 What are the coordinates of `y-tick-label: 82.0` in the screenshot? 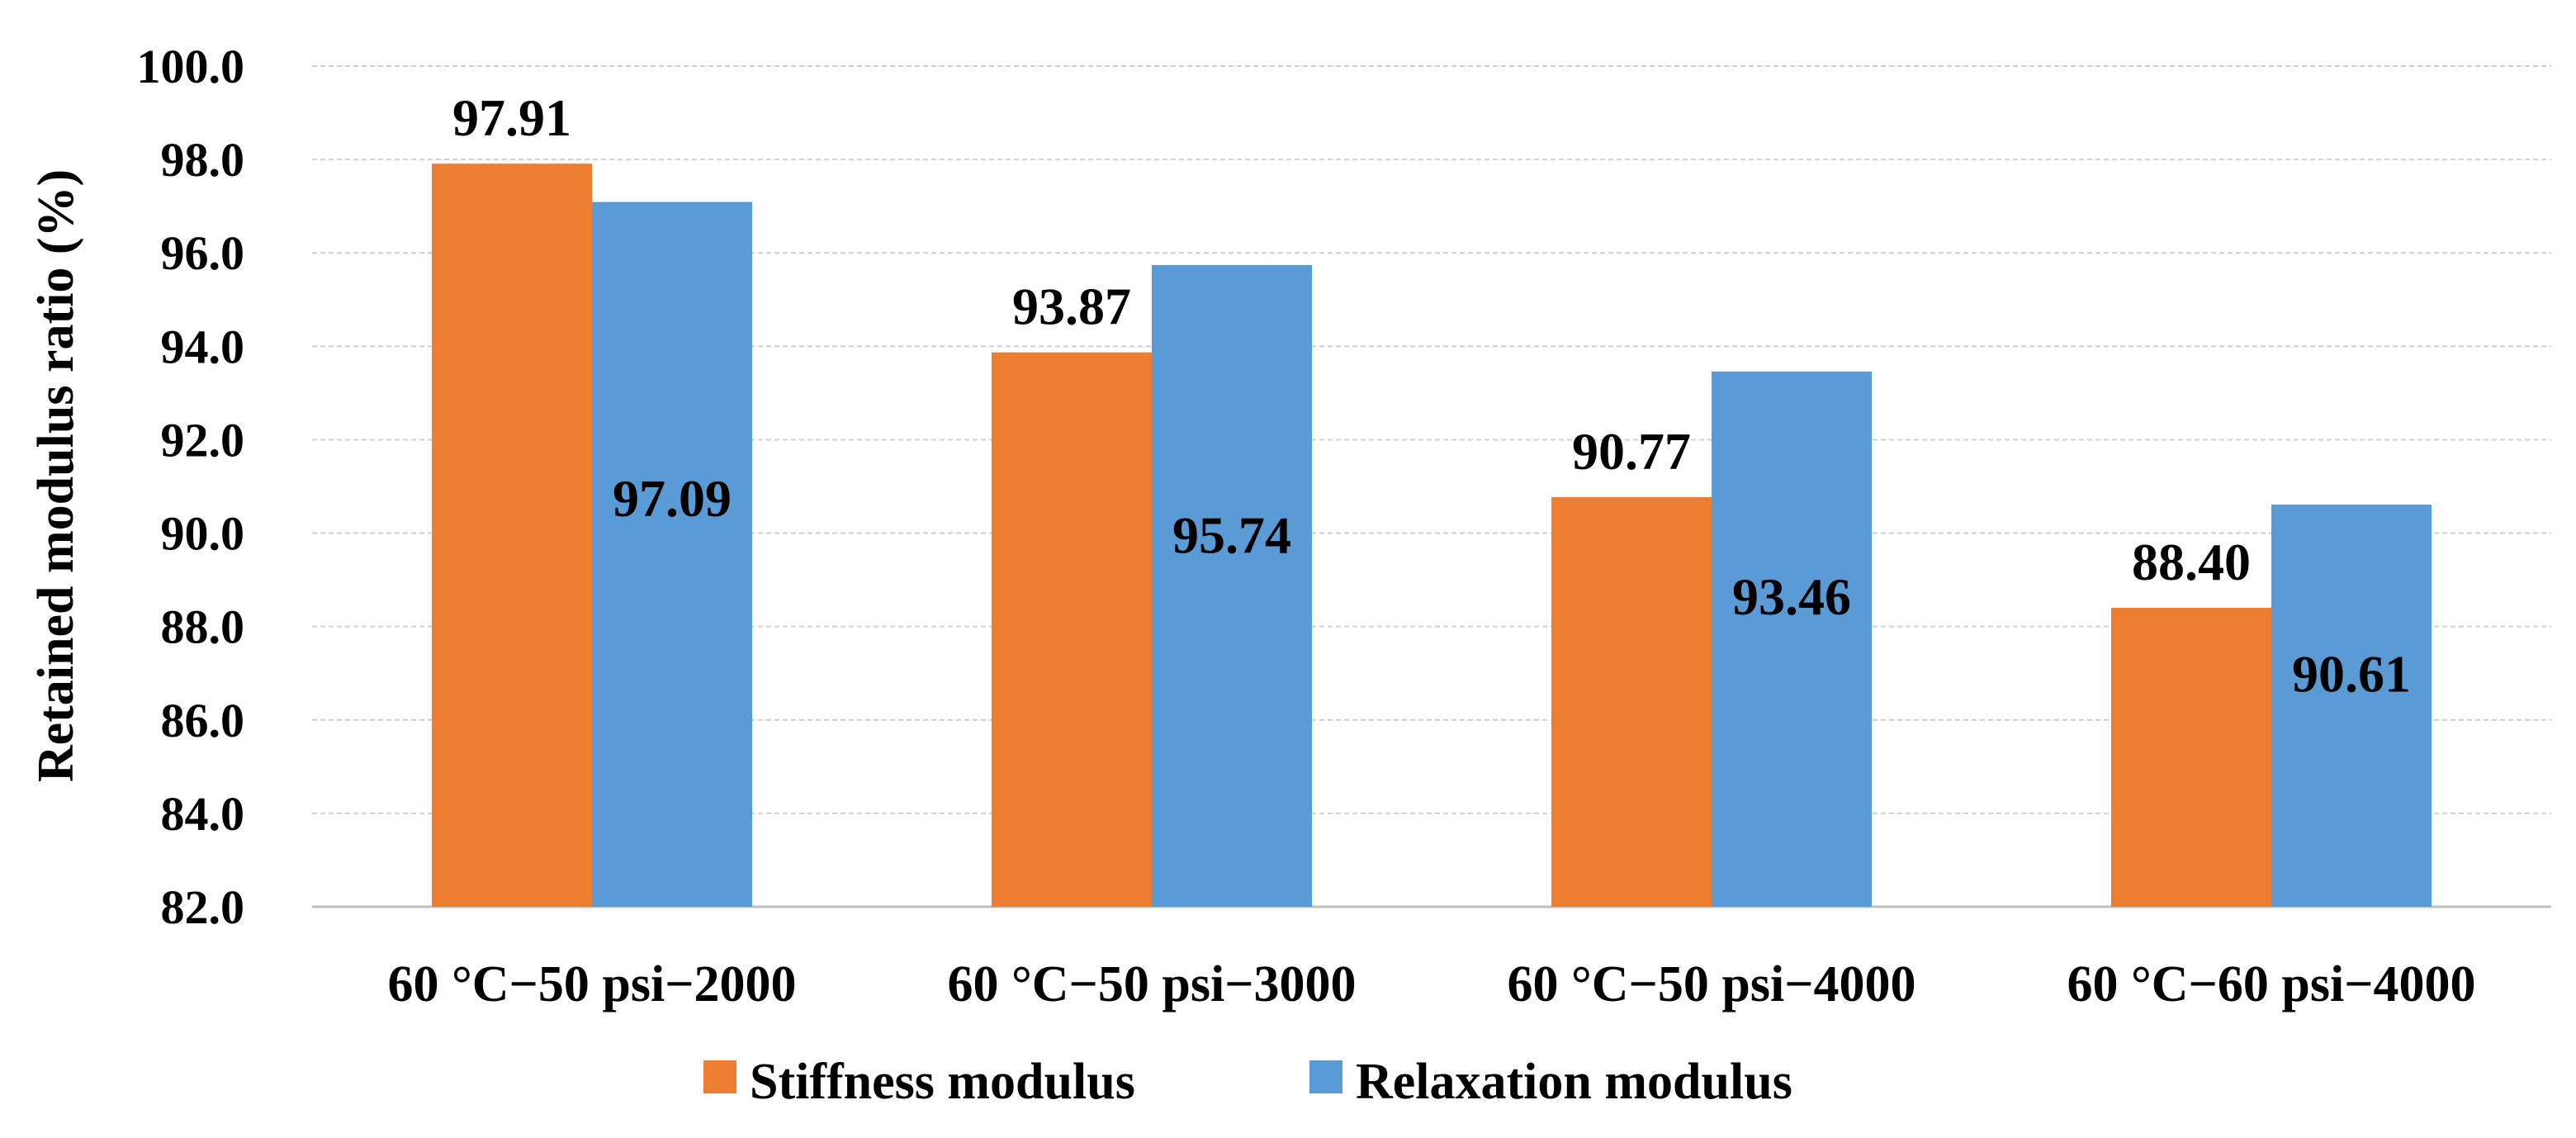 It's located at (203, 907).